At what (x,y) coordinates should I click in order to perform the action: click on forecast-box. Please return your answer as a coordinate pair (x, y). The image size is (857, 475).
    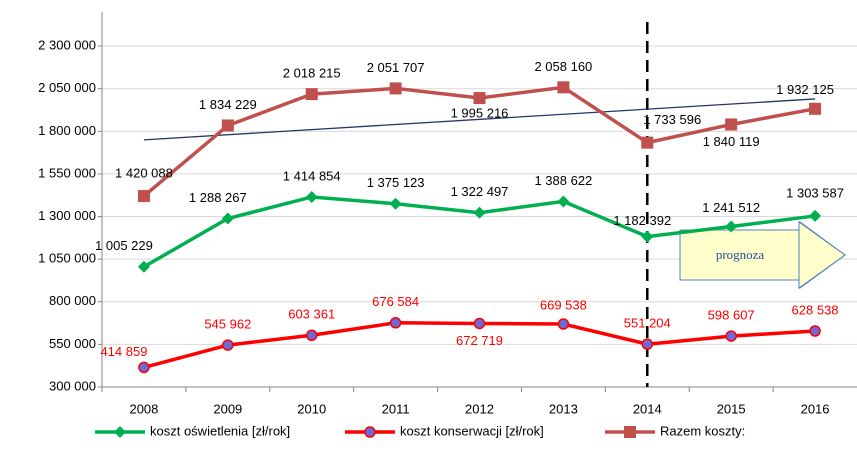
    Looking at the image, I should click on (740, 255).